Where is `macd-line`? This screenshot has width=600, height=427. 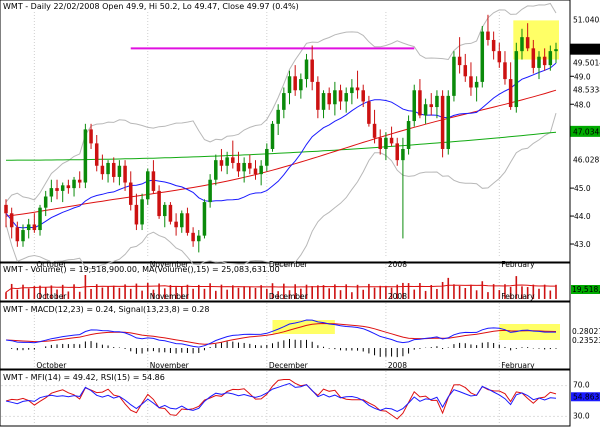 macd-line is located at coordinates (280, 333).